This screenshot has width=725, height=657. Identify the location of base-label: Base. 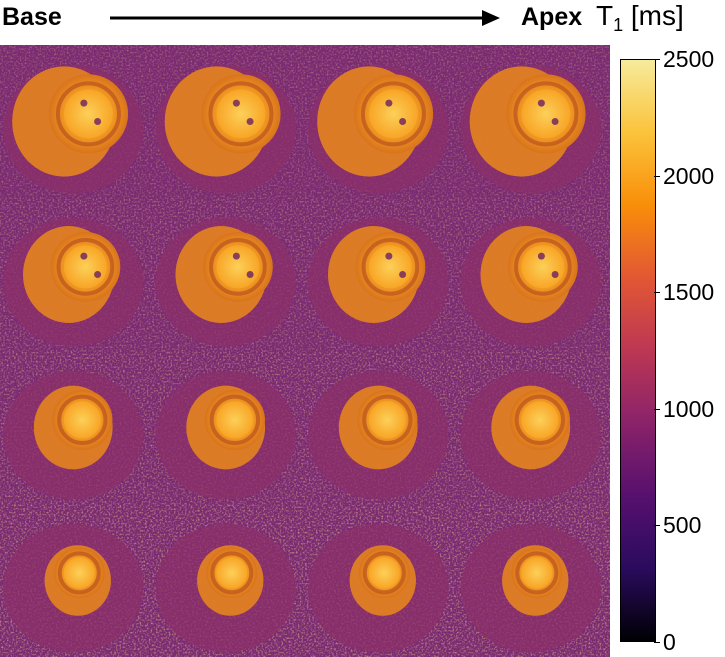
(32, 17).